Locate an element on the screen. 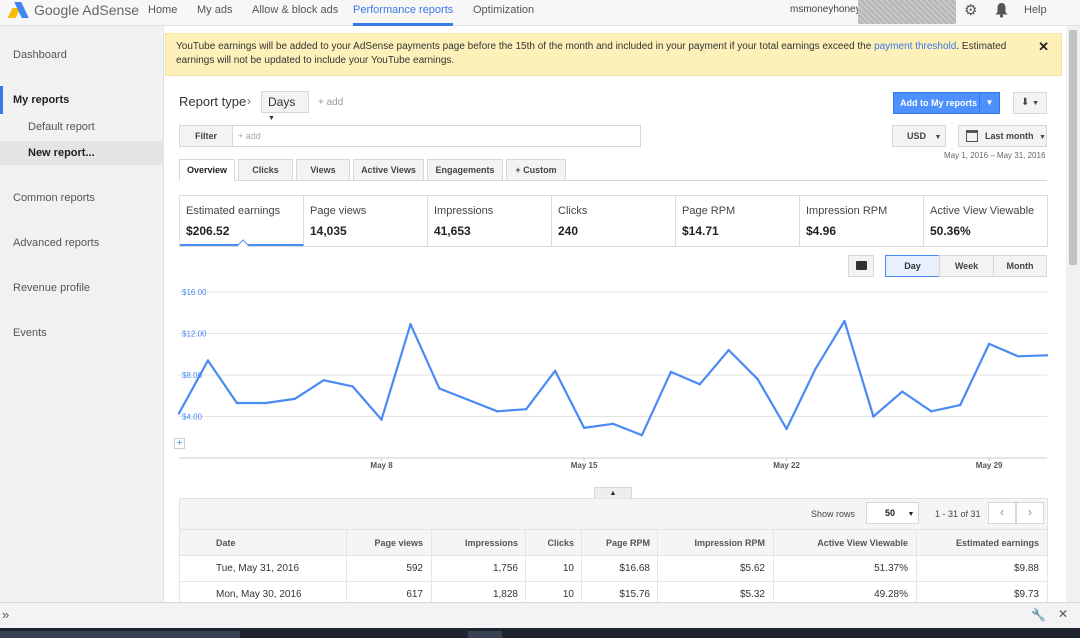 This screenshot has width=1080, height=638. metric-page-views: Page views 14,035 is located at coordinates (366, 221).